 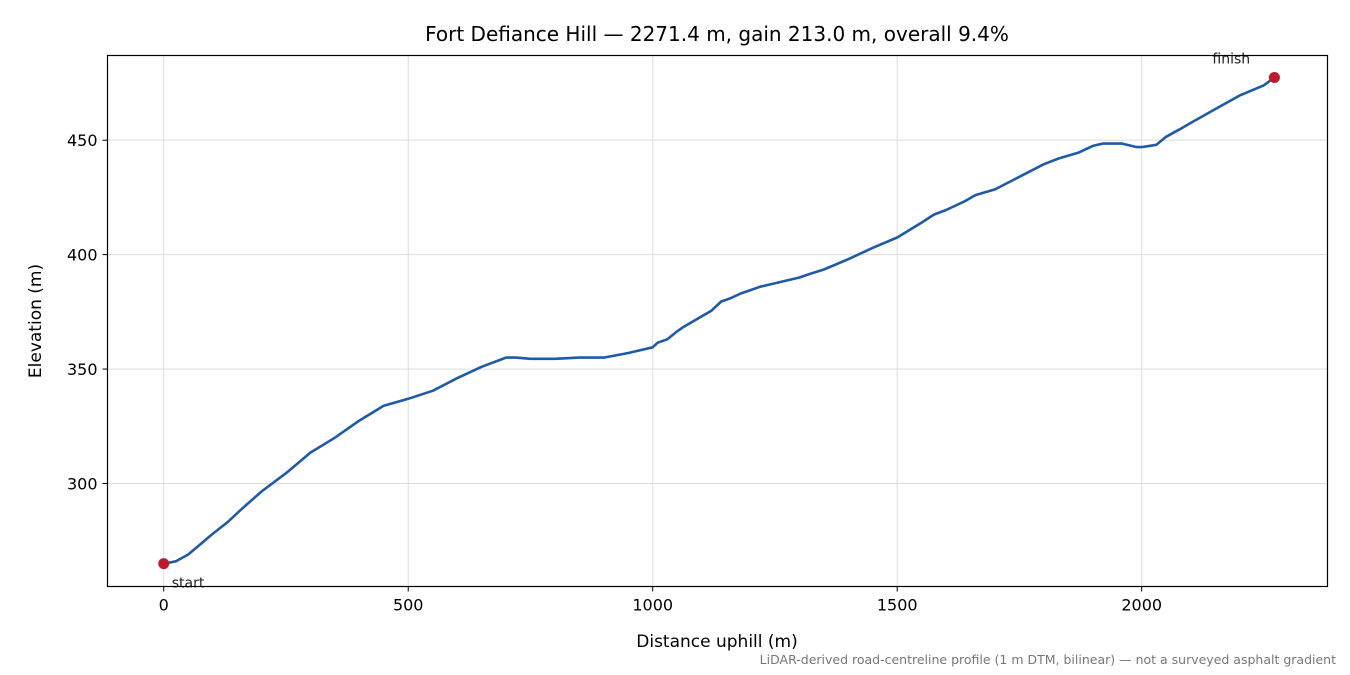 I want to click on start-marker, so click(x=164, y=564).